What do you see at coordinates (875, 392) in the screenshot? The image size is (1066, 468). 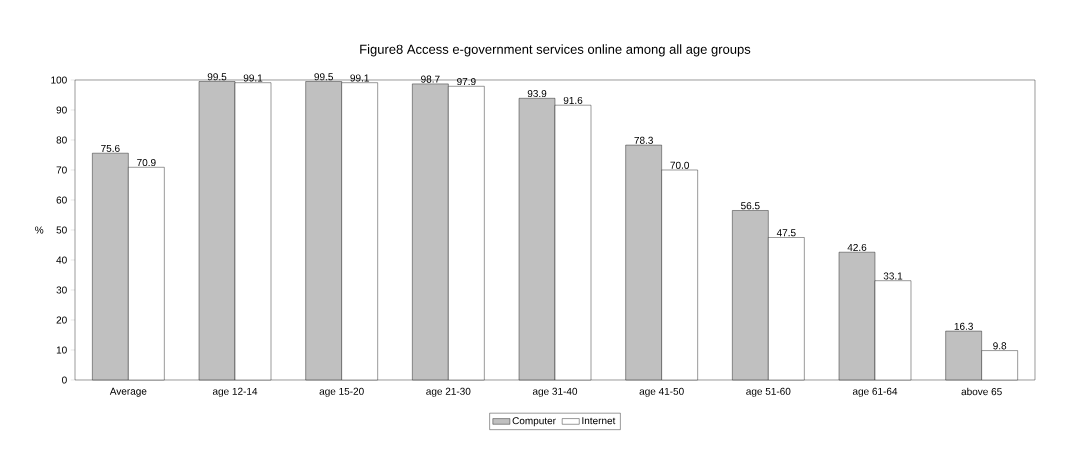 I see `x-tick-label: age 61-64` at bounding box center [875, 392].